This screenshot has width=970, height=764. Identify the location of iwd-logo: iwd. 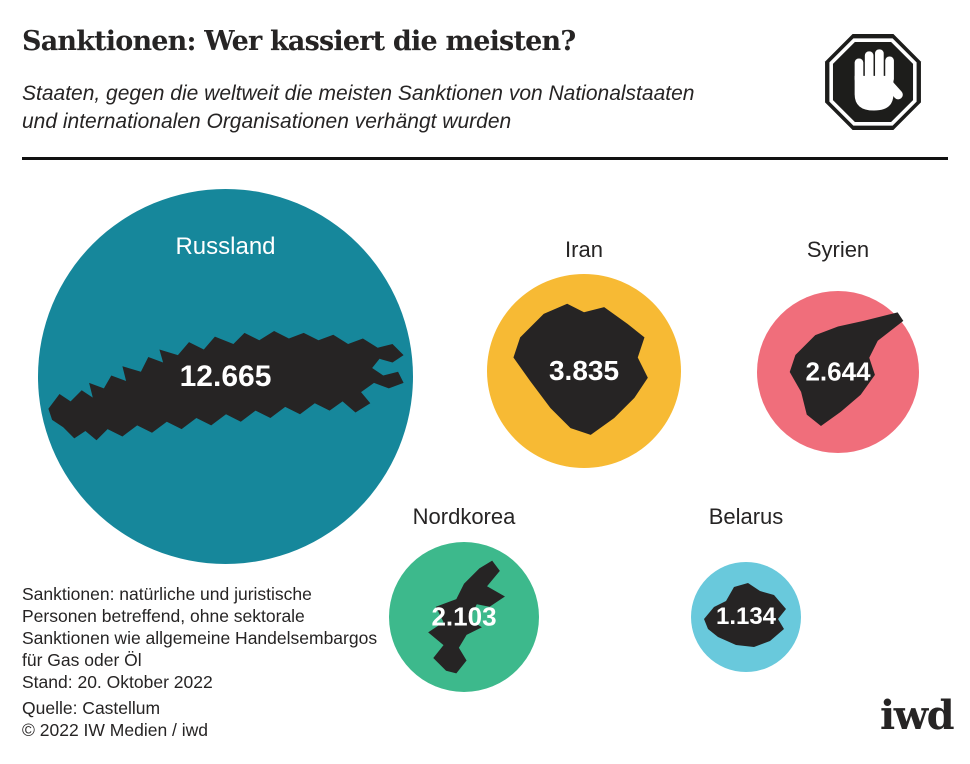
(917, 715).